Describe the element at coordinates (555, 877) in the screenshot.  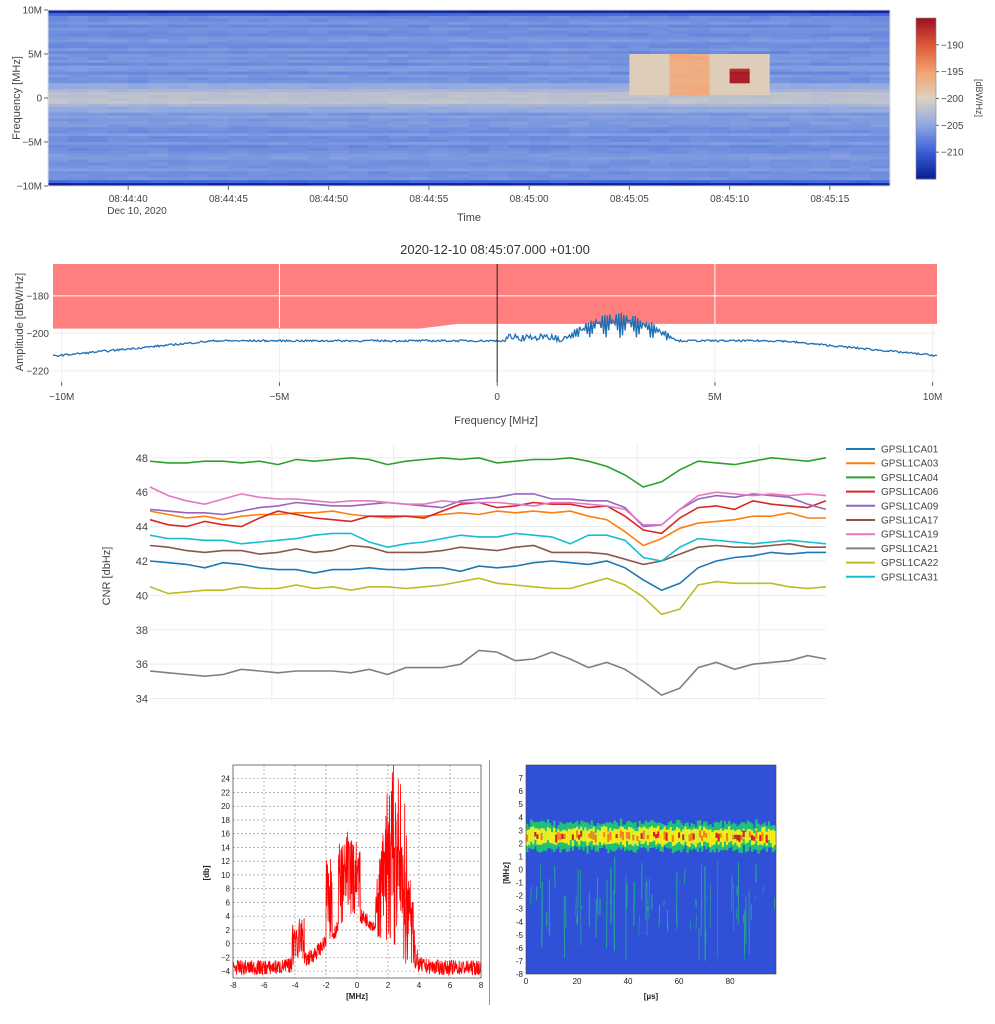
I see `waterfall-streak` at that location.